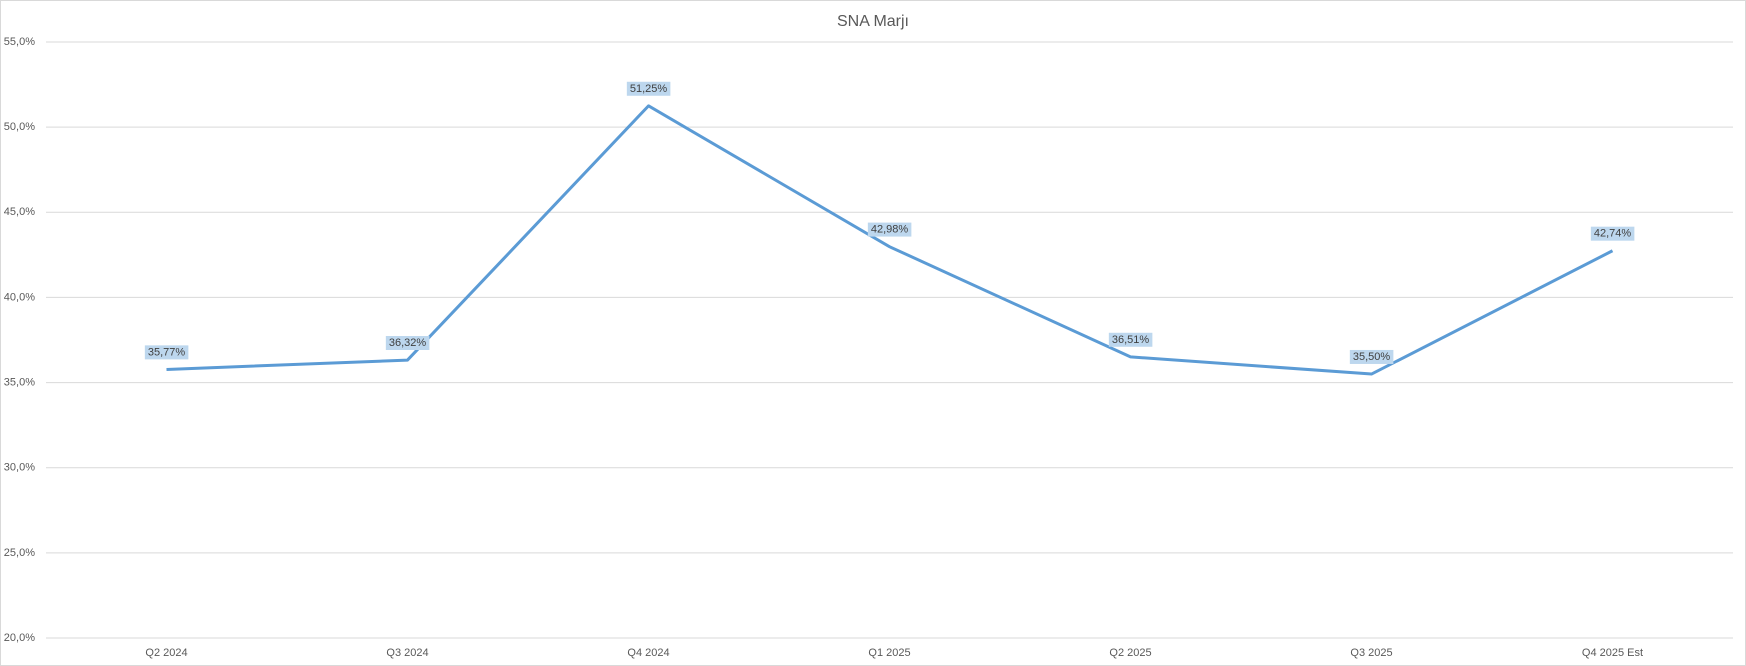 Image resolution: width=1746 pixels, height=666 pixels. Describe the element at coordinates (1130, 653) in the screenshot. I see `x-tick-label: Q2 2025` at that location.